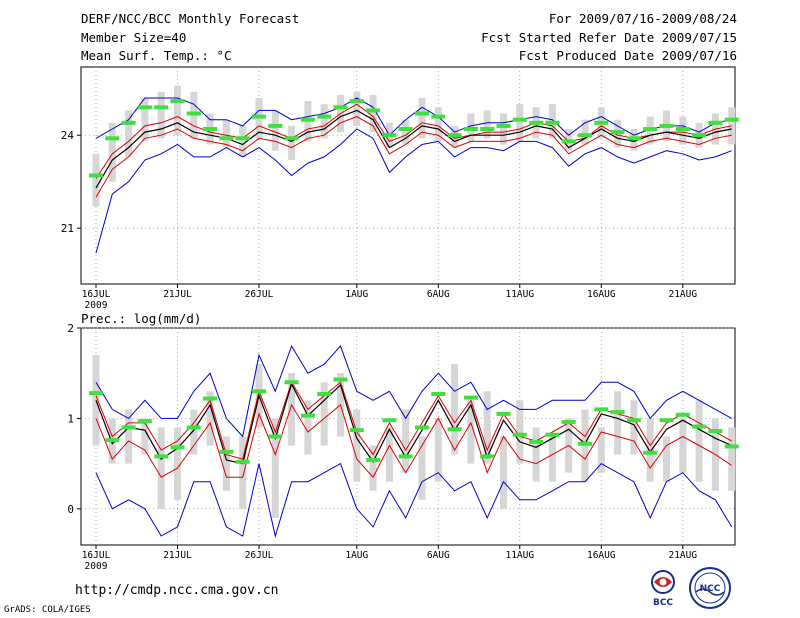 Image resolution: width=800 pixels, height=618 pixels. Describe the element at coordinates (609, 37) in the screenshot. I see `fcst-started-date: Fcst Started Refer Date 2009/07/15` at that location.